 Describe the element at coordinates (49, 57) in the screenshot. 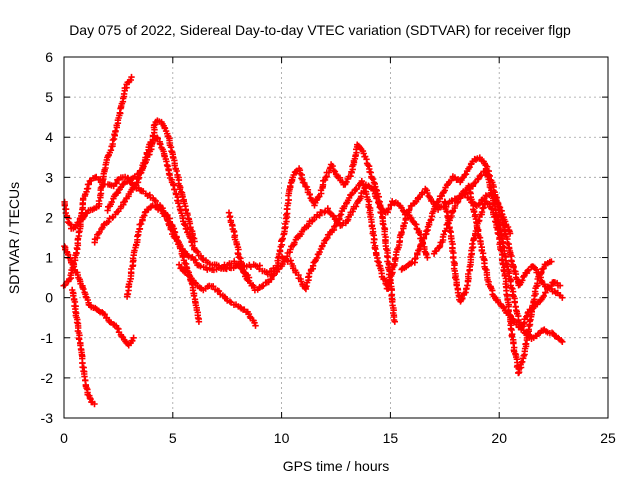

I see `y-tick-label: 6` at that location.